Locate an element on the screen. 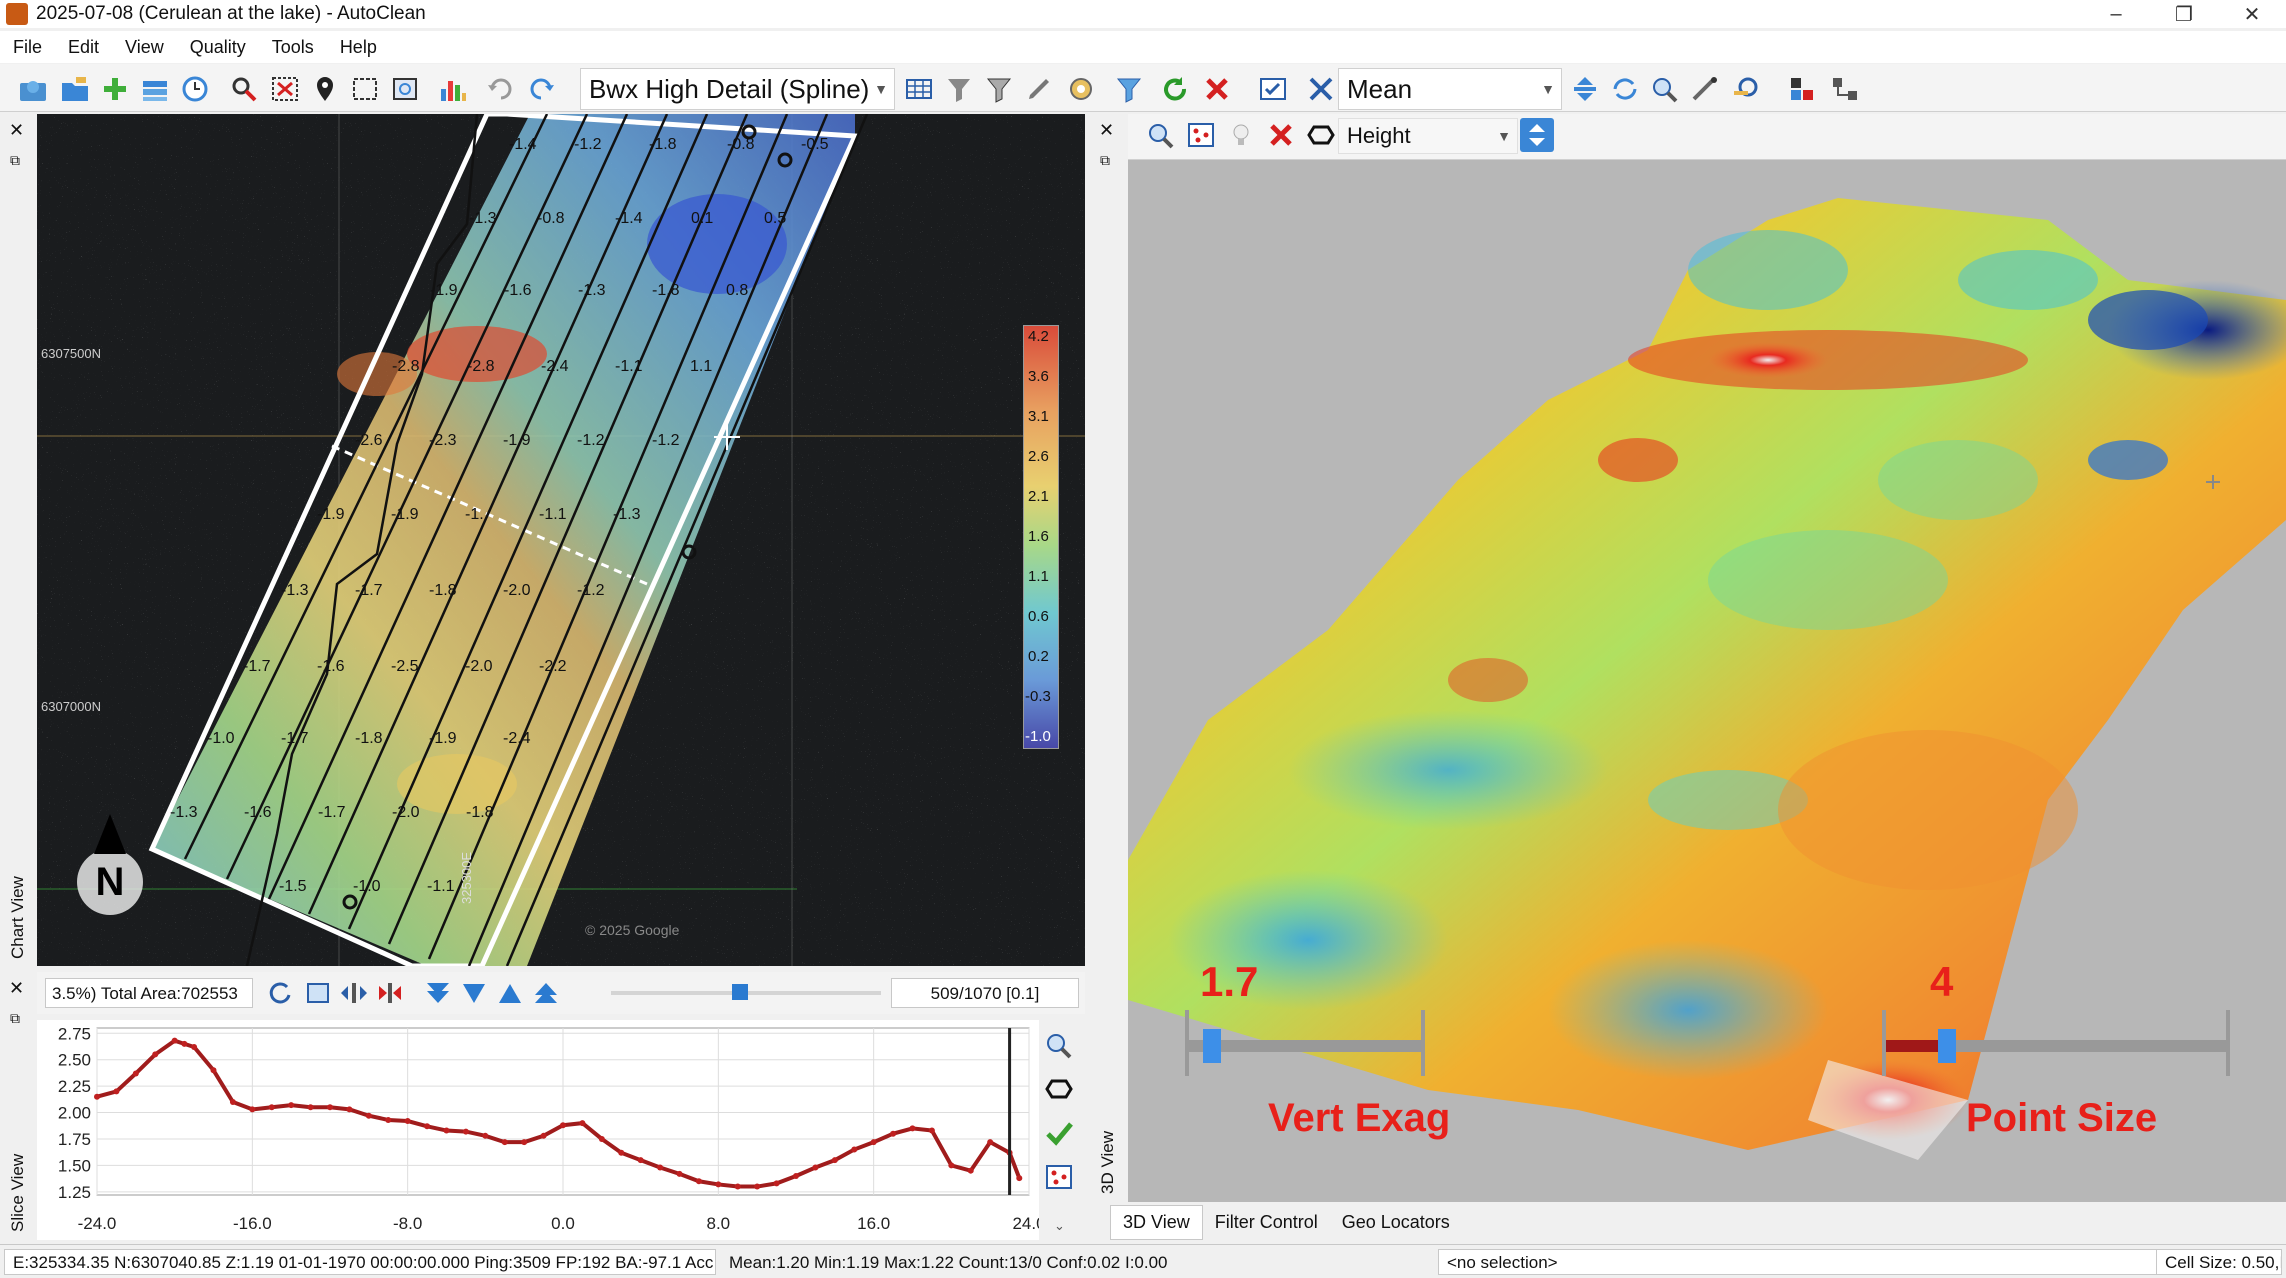 This screenshot has width=2286, height=1278. points-icon is located at coordinates (1201, 135).